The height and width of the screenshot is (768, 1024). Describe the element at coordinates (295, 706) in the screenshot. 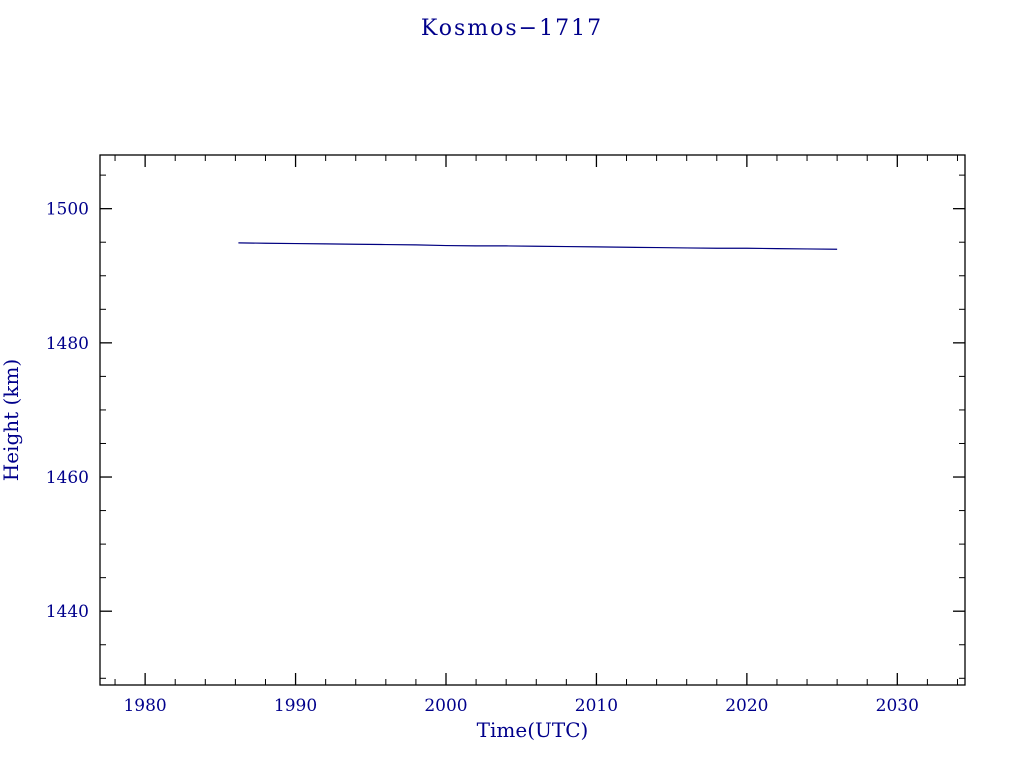

I see `x-tick-label: 1990` at that location.